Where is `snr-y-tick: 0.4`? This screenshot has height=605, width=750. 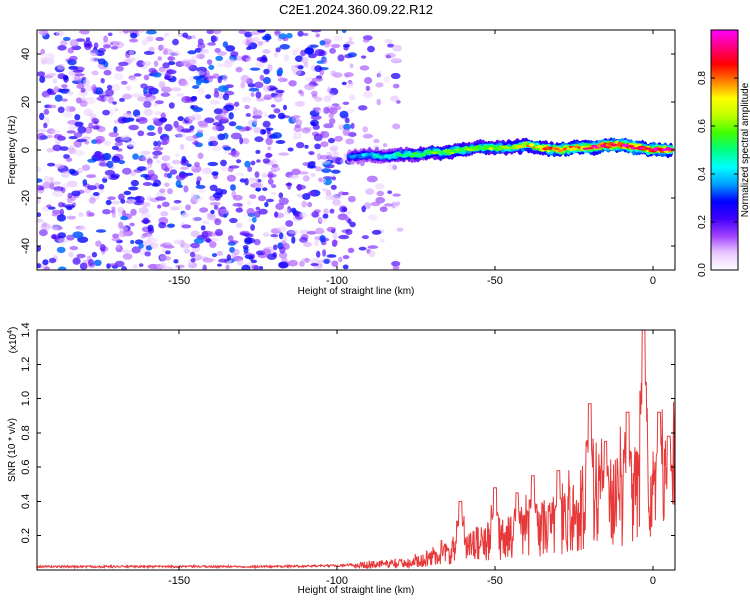 snr-y-tick: 0.4 is located at coordinates (347, 501).